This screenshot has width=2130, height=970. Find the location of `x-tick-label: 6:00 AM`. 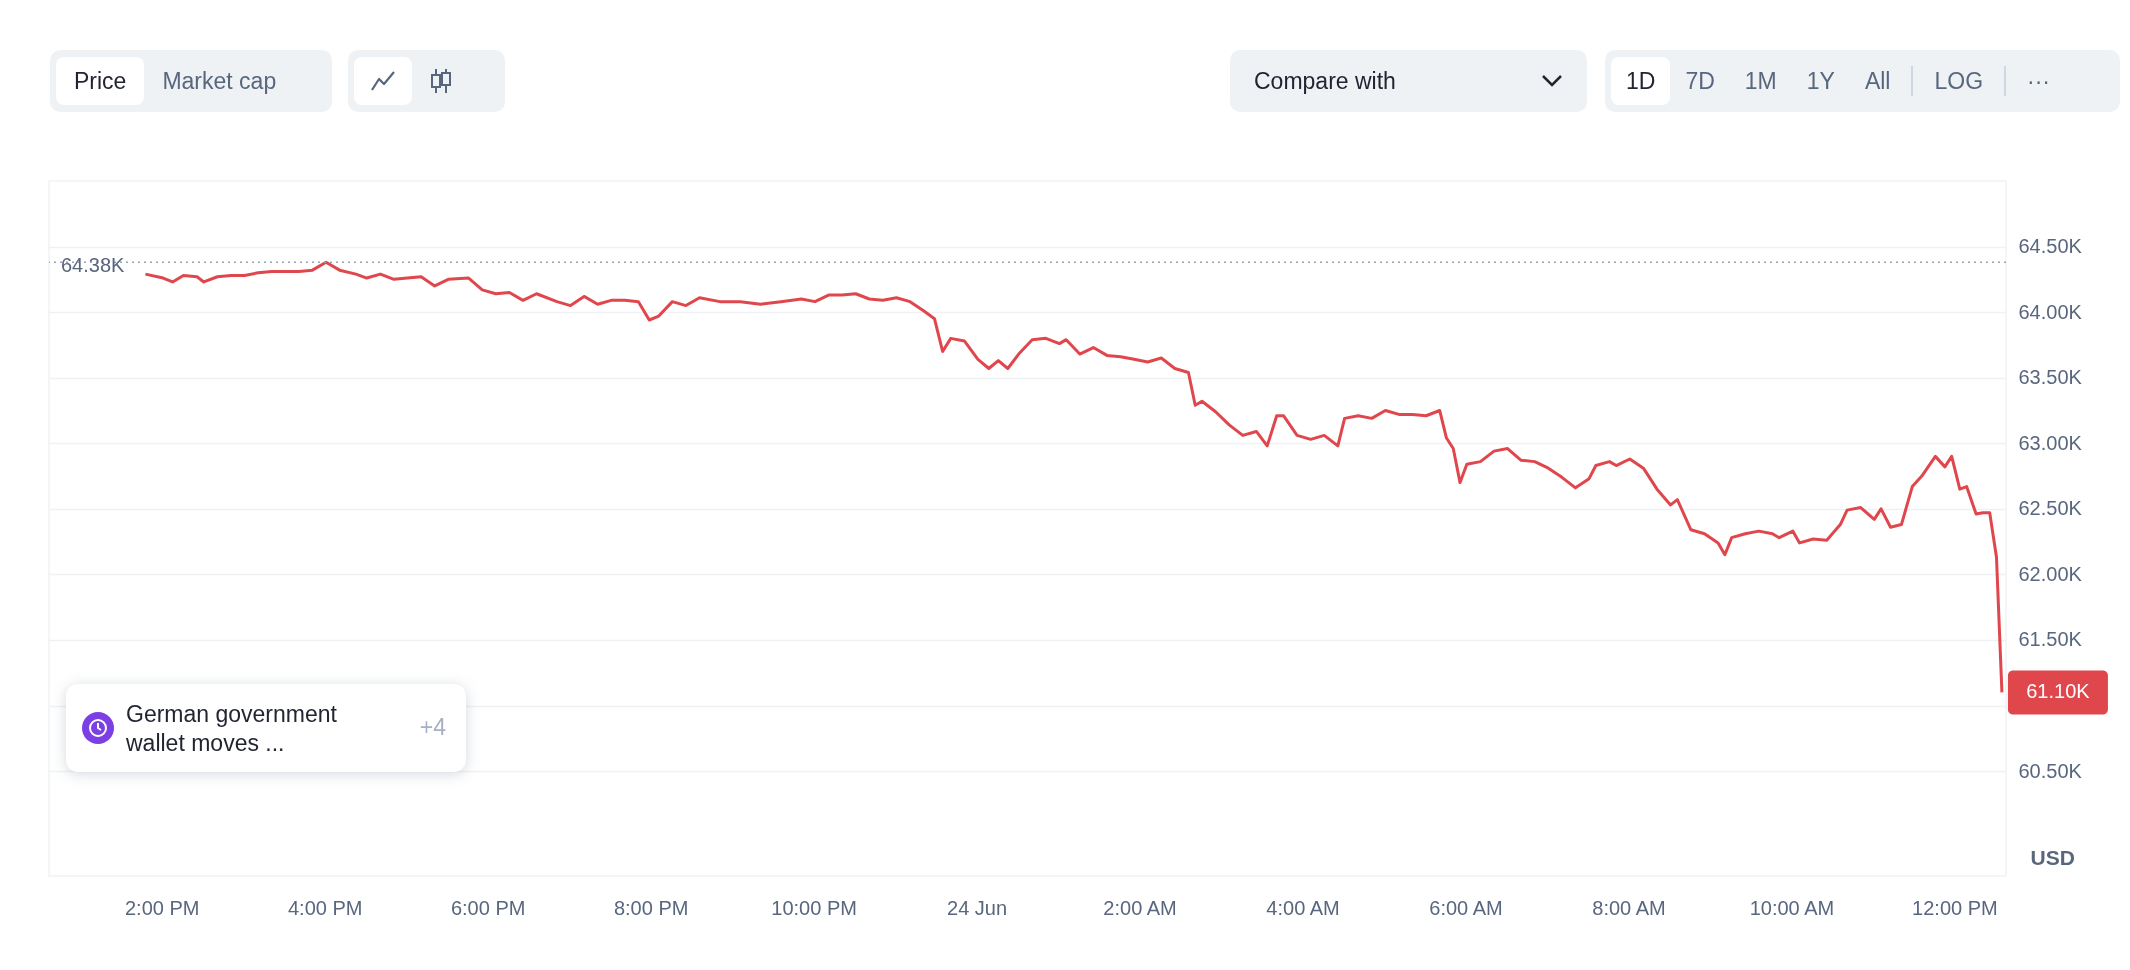

x-tick-label: 6:00 AM is located at coordinates (1466, 907).